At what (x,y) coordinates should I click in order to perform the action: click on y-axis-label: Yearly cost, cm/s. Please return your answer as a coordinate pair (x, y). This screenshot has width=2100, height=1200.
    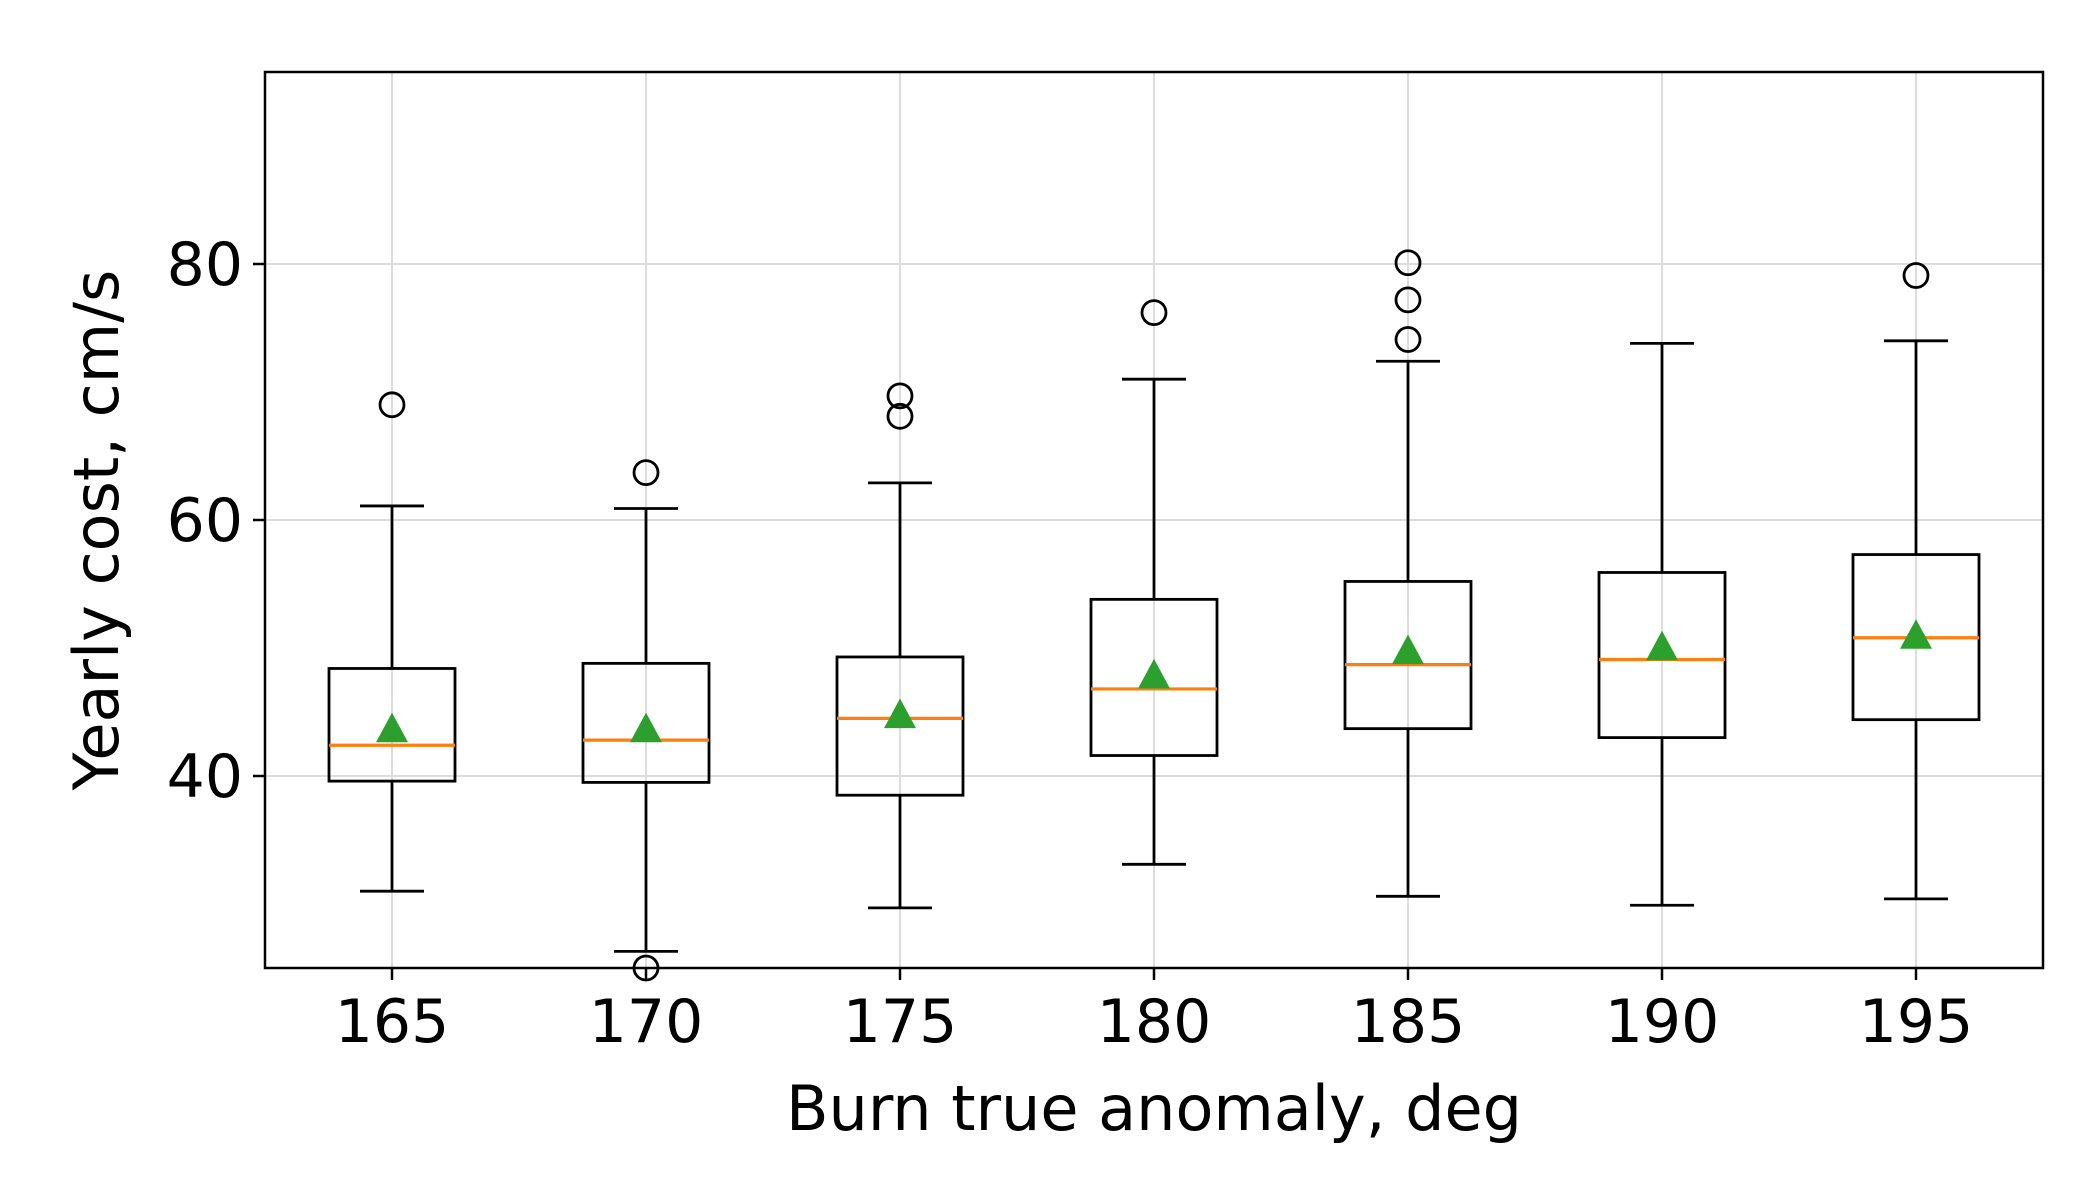
    Looking at the image, I should click on (96, 531).